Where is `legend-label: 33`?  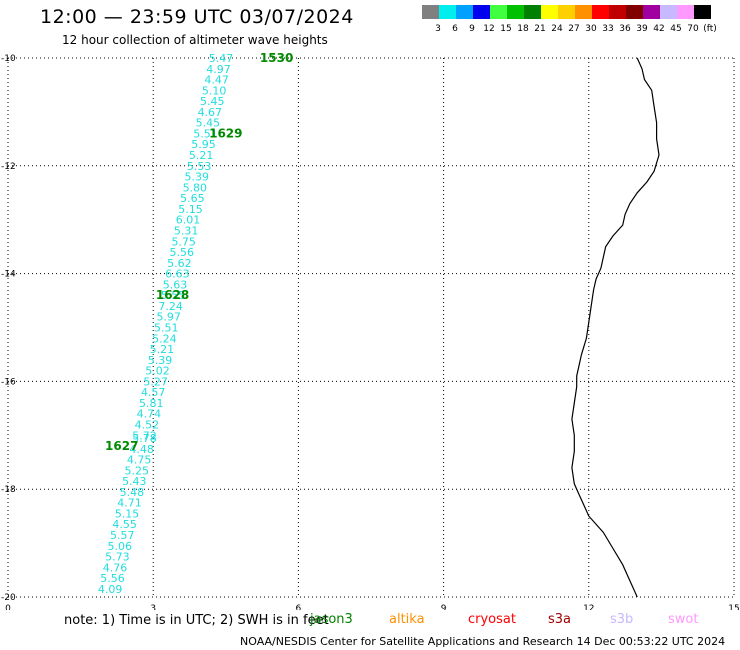 legend-label: 33 is located at coordinates (607, 29).